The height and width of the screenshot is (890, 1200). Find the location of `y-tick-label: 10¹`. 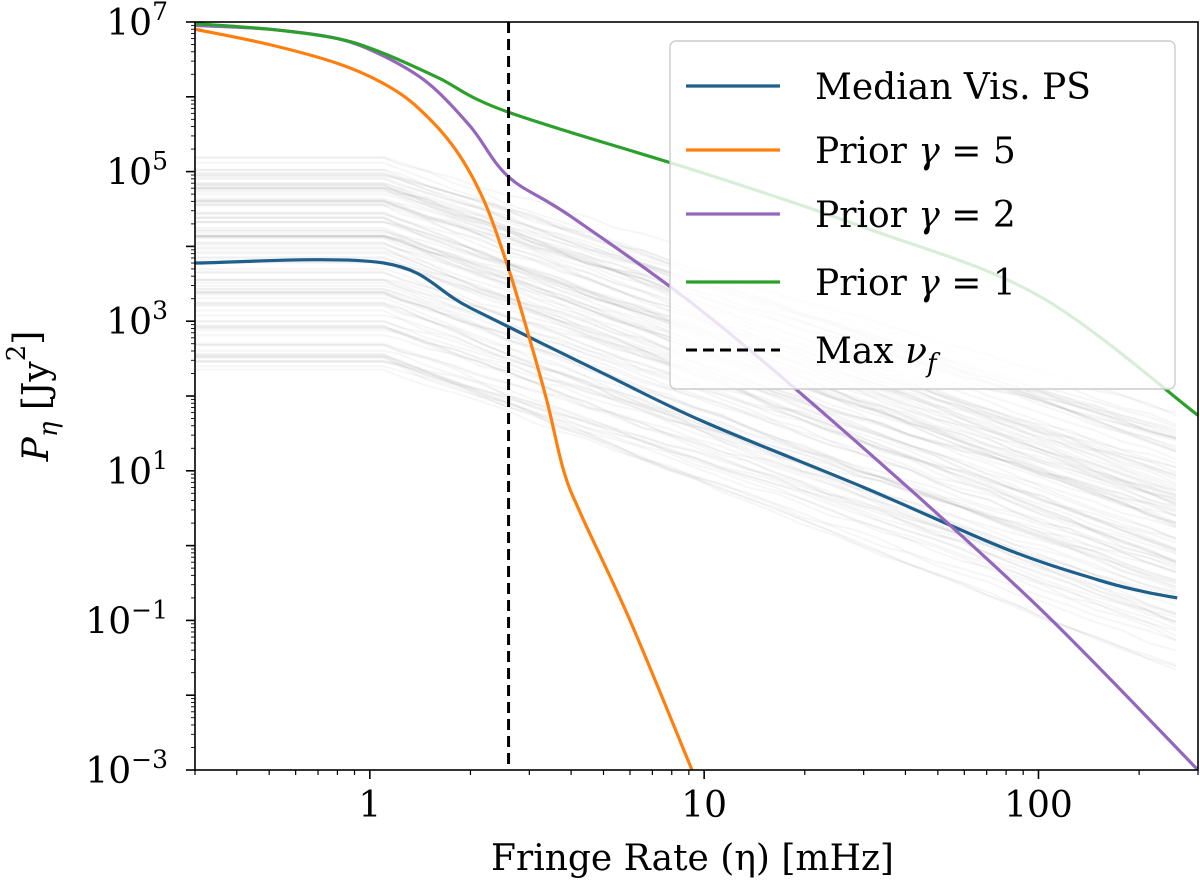

y-tick-label: 10¹ is located at coordinates (137, 469).